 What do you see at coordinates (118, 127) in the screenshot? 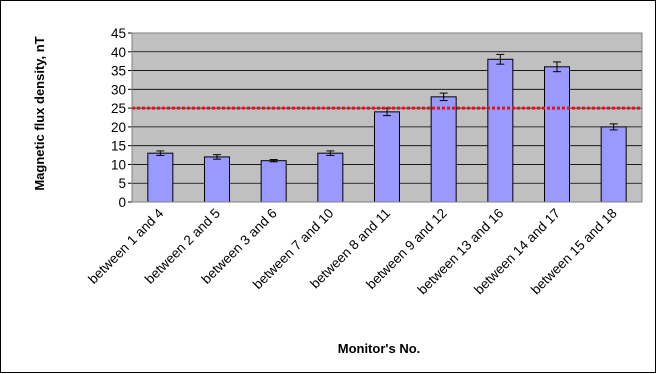
I see `y-tick-label: 20` at bounding box center [118, 127].